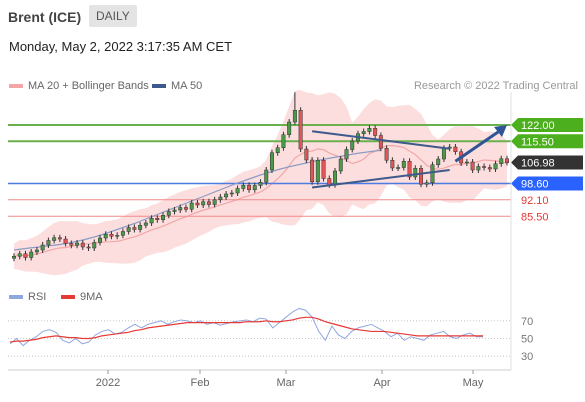 This screenshot has width=585, height=402. I want to click on projection-arrow-shaft, so click(478, 145).